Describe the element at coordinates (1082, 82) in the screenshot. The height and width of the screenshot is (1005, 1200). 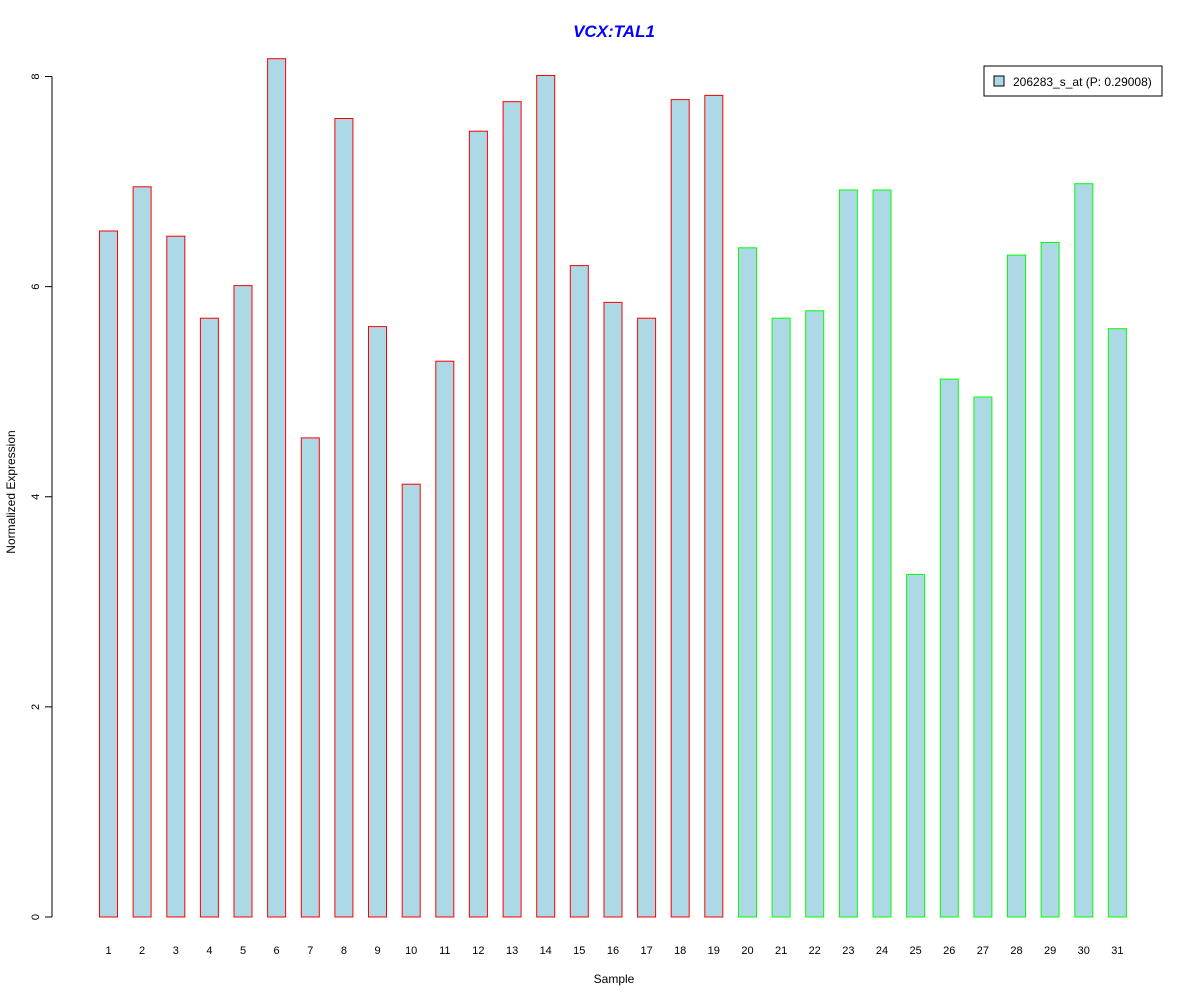
I see `legend-label: 206283_s_at (P: 0.29008)` at that location.